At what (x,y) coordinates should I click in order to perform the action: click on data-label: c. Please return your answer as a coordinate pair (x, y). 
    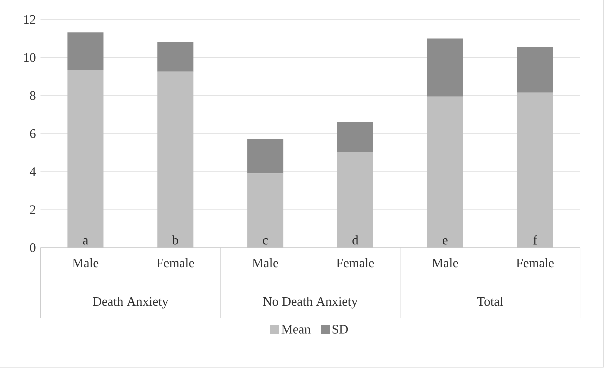
    Looking at the image, I should click on (265, 241).